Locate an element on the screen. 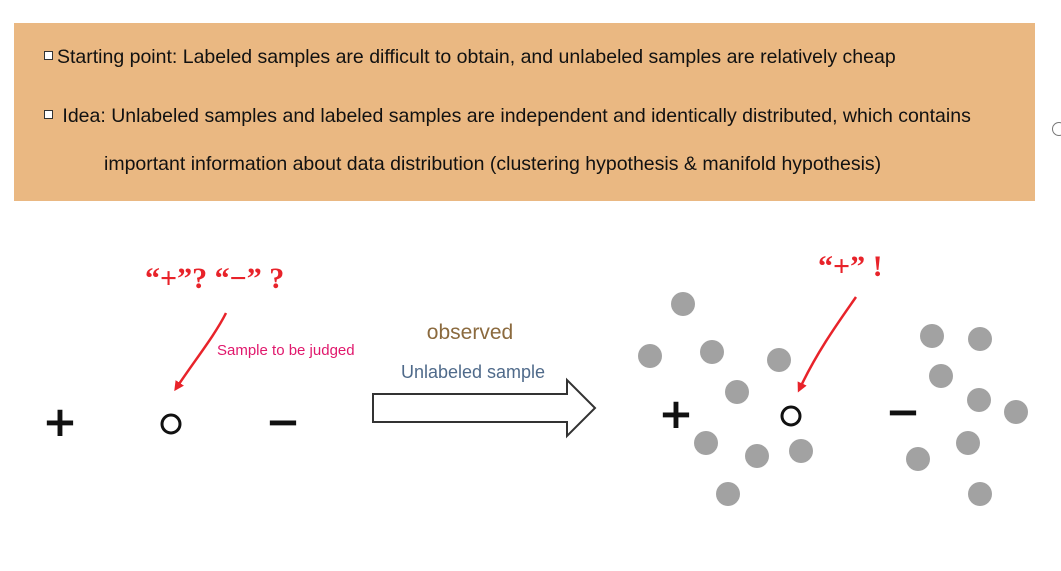 The width and height of the screenshot is (1061, 571). answer-label: “+” ! is located at coordinates (850, 266).